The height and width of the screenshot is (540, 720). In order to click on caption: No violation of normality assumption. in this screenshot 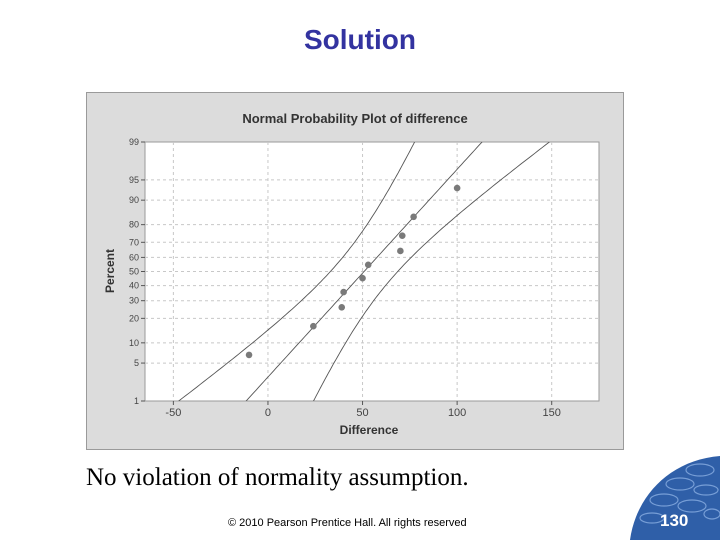, I will do `click(277, 477)`.